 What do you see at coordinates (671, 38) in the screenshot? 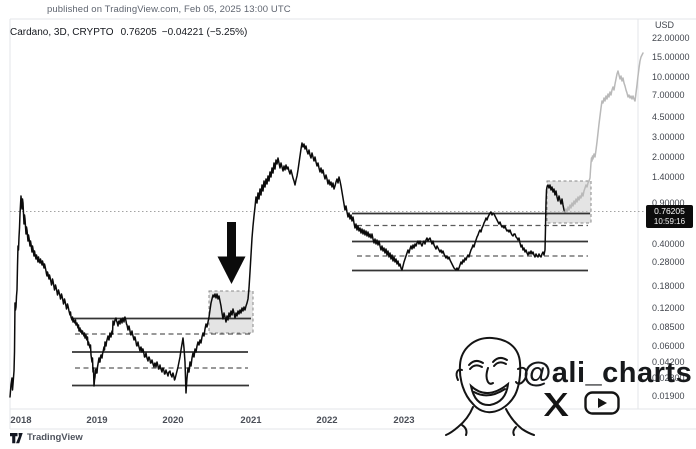
I see `price-axis-label: 22.00000` at bounding box center [671, 38].